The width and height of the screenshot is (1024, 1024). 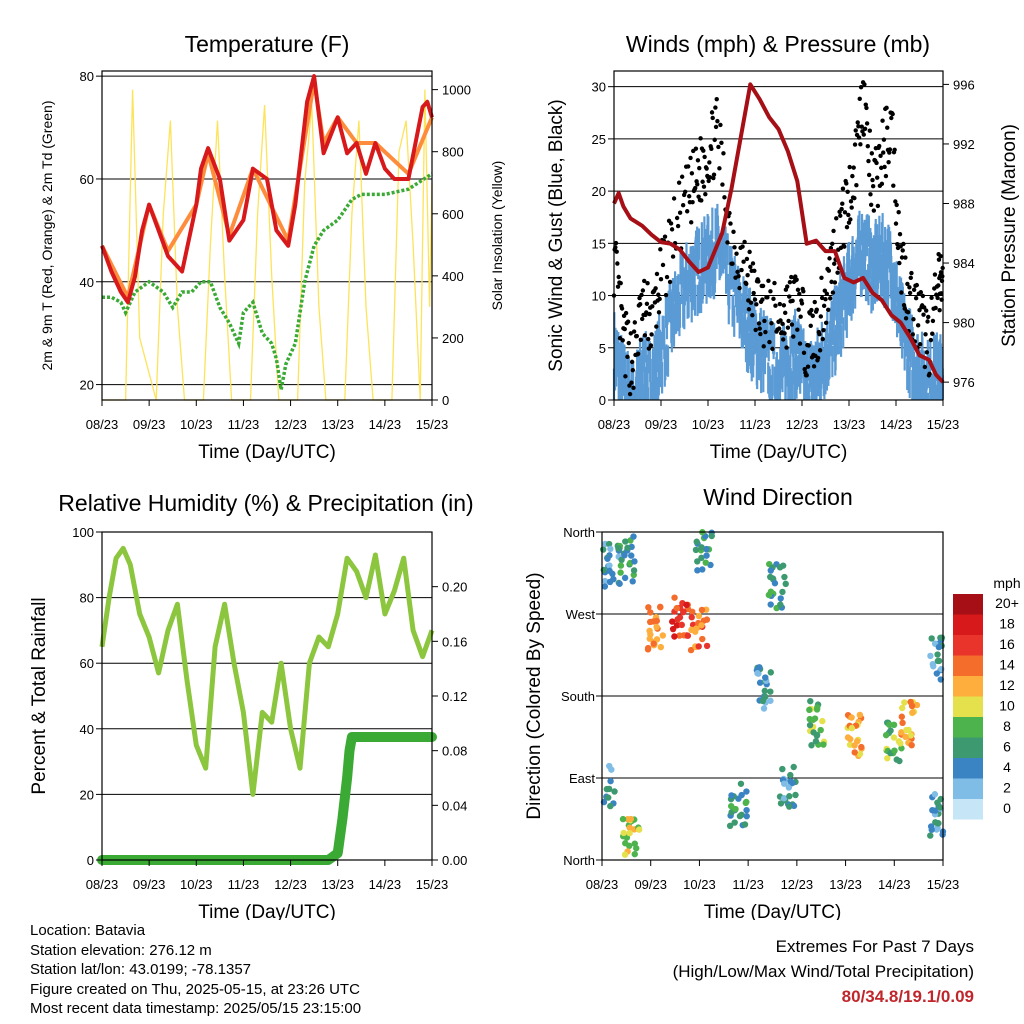 What do you see at coordinates (599, 191) in the screenshot?
I see `y-tick-label: 20` at bounding box center [599, 191].